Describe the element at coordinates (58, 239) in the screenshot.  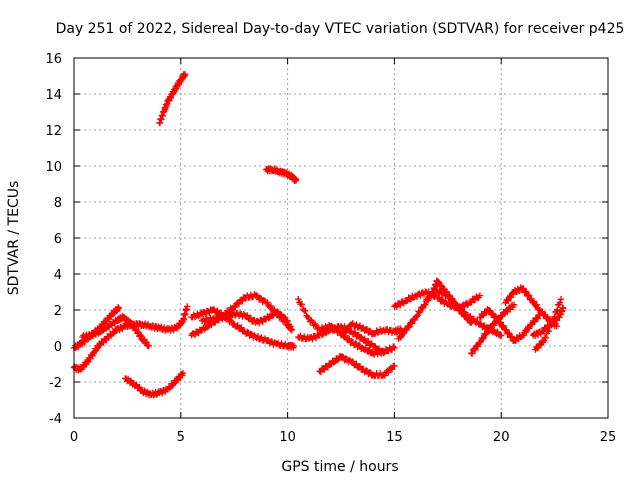
I see `y-tick-label: 6` at that location.